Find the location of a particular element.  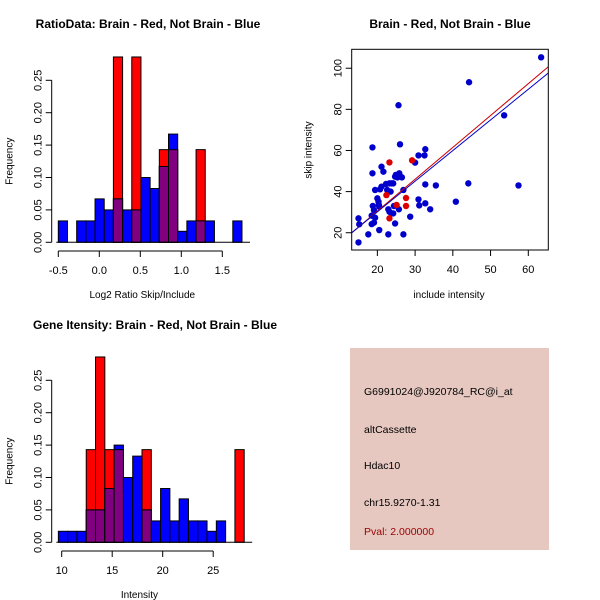

location: chr15.9270-1.31 is located at coordinates (402, 503).